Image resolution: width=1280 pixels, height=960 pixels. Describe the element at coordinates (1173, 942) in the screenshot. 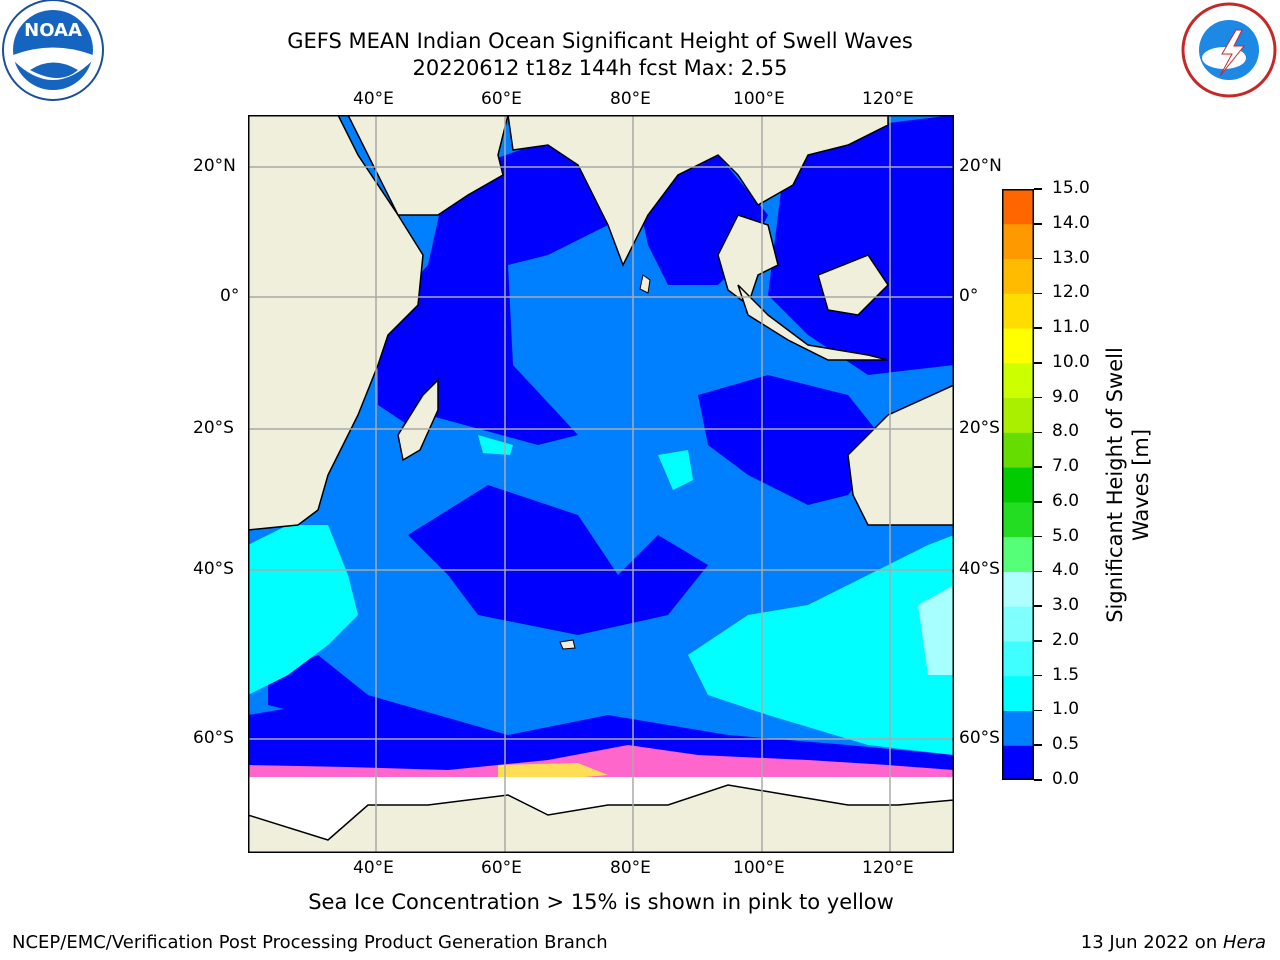

I see `footer-right: 13 Jun 2022 on Hera` at that location.